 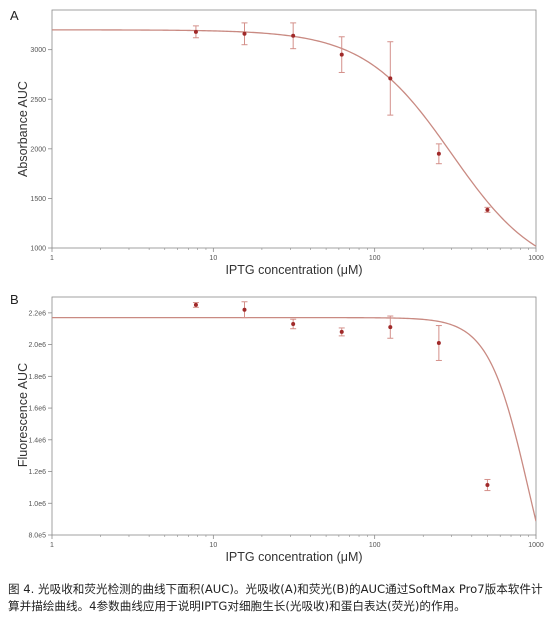 What do you see at coordinates (293, 557) in the screenshot?
I see `panel-b-x-axis-label: IPTG concentration (μM)` at bounding box center [293, 557].